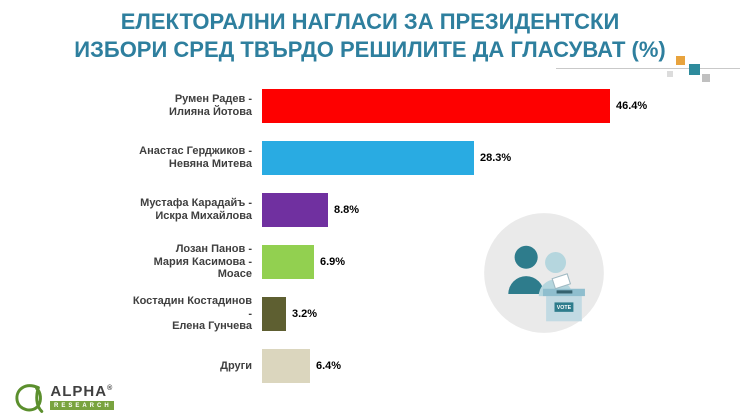 The height and width of the screenshot is (420, 740). Describe the element at coordinates (670, 74) in the screenshot. I see `decor-square-lightgray` at that location.